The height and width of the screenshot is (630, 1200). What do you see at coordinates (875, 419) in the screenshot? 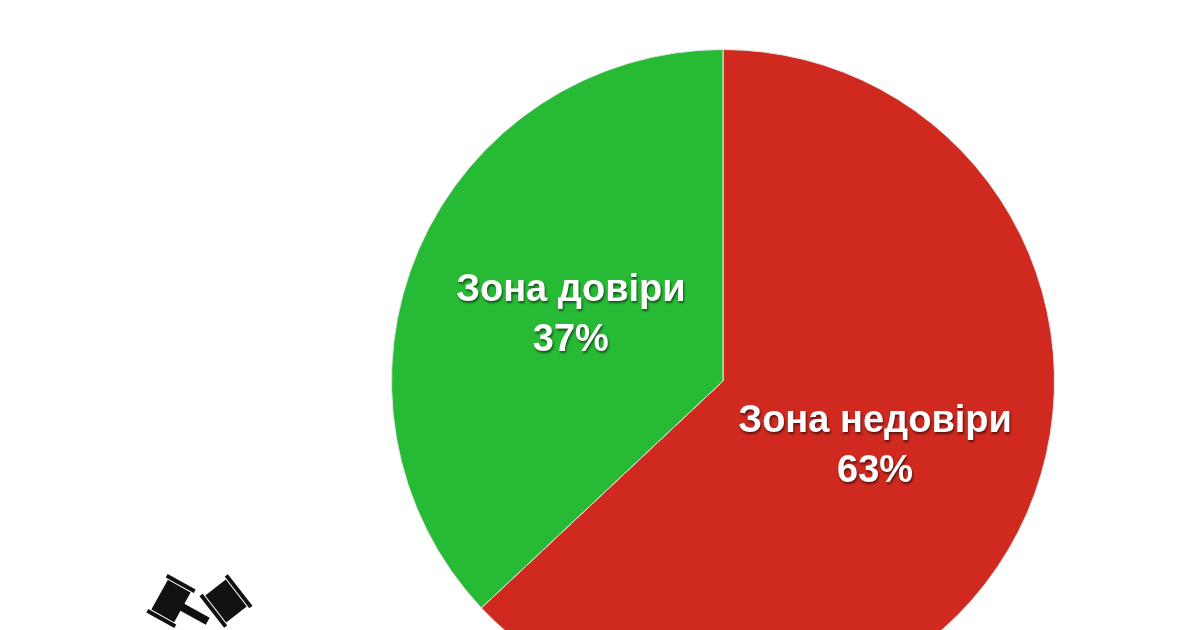
I see `slice-label: Зона недовіри` at bounding box center [875, 419].